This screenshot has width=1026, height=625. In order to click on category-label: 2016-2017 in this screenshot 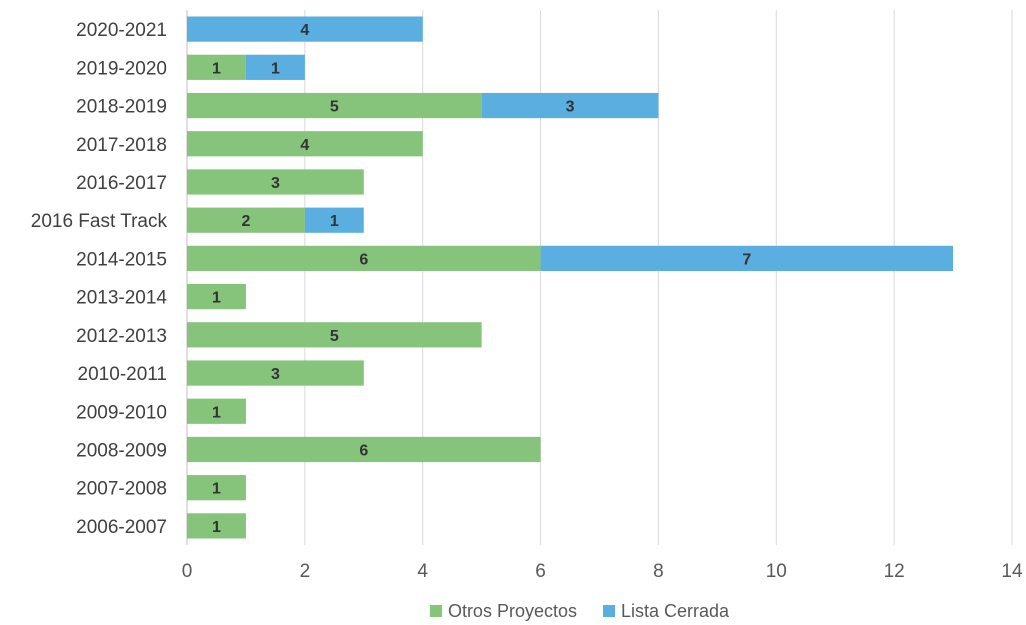, I will do `click(121, 183)`.